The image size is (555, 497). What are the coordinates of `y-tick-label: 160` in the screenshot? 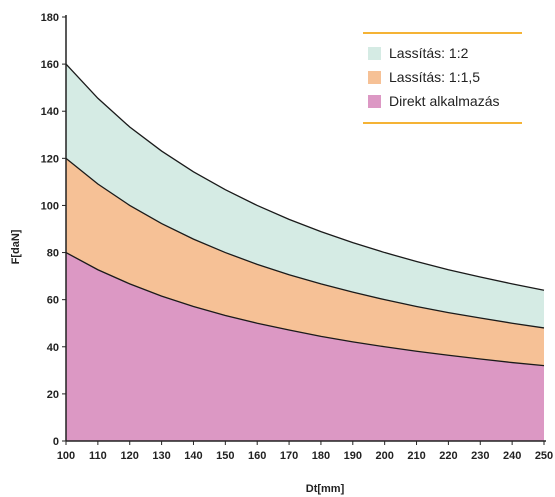 It's located at (50, 65).